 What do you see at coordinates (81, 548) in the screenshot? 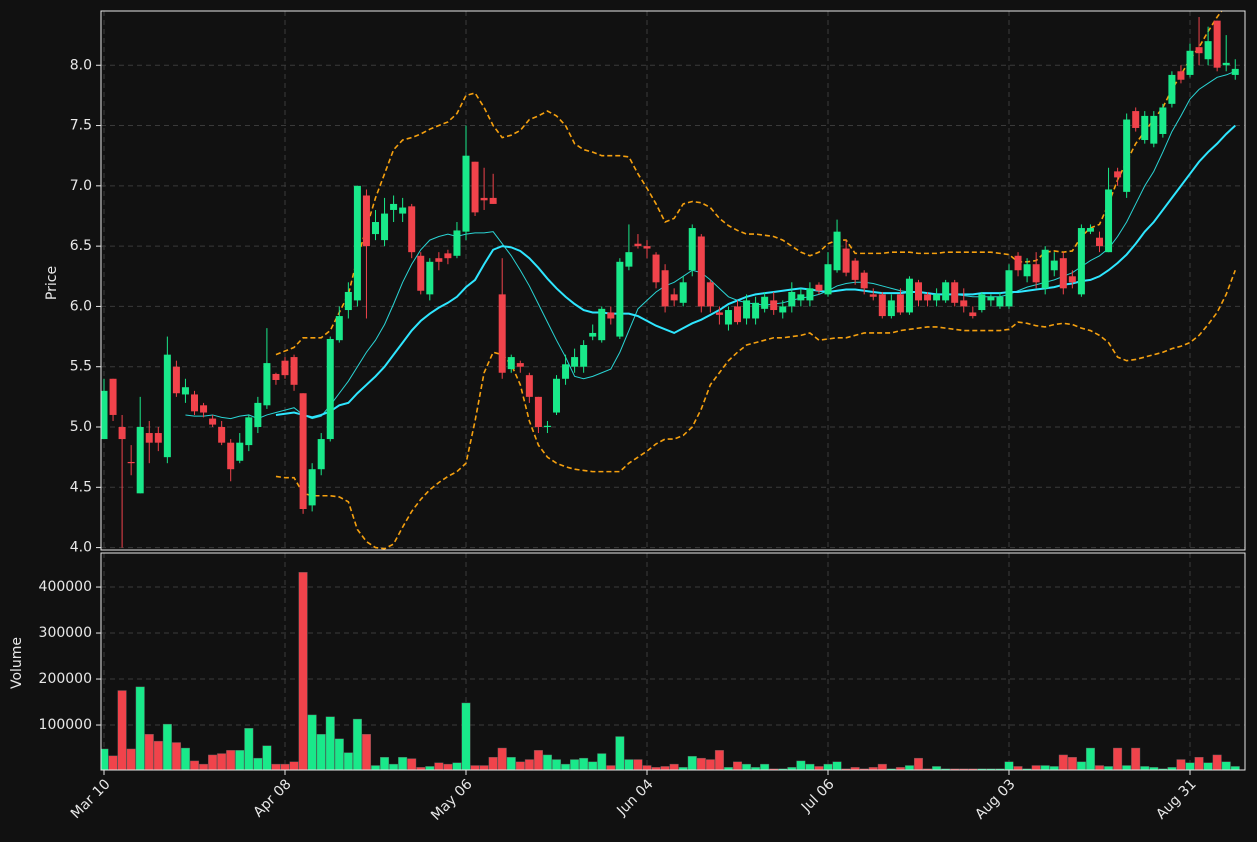
I see `y-tick-label: 4.0` at bounding box center [81, 548].